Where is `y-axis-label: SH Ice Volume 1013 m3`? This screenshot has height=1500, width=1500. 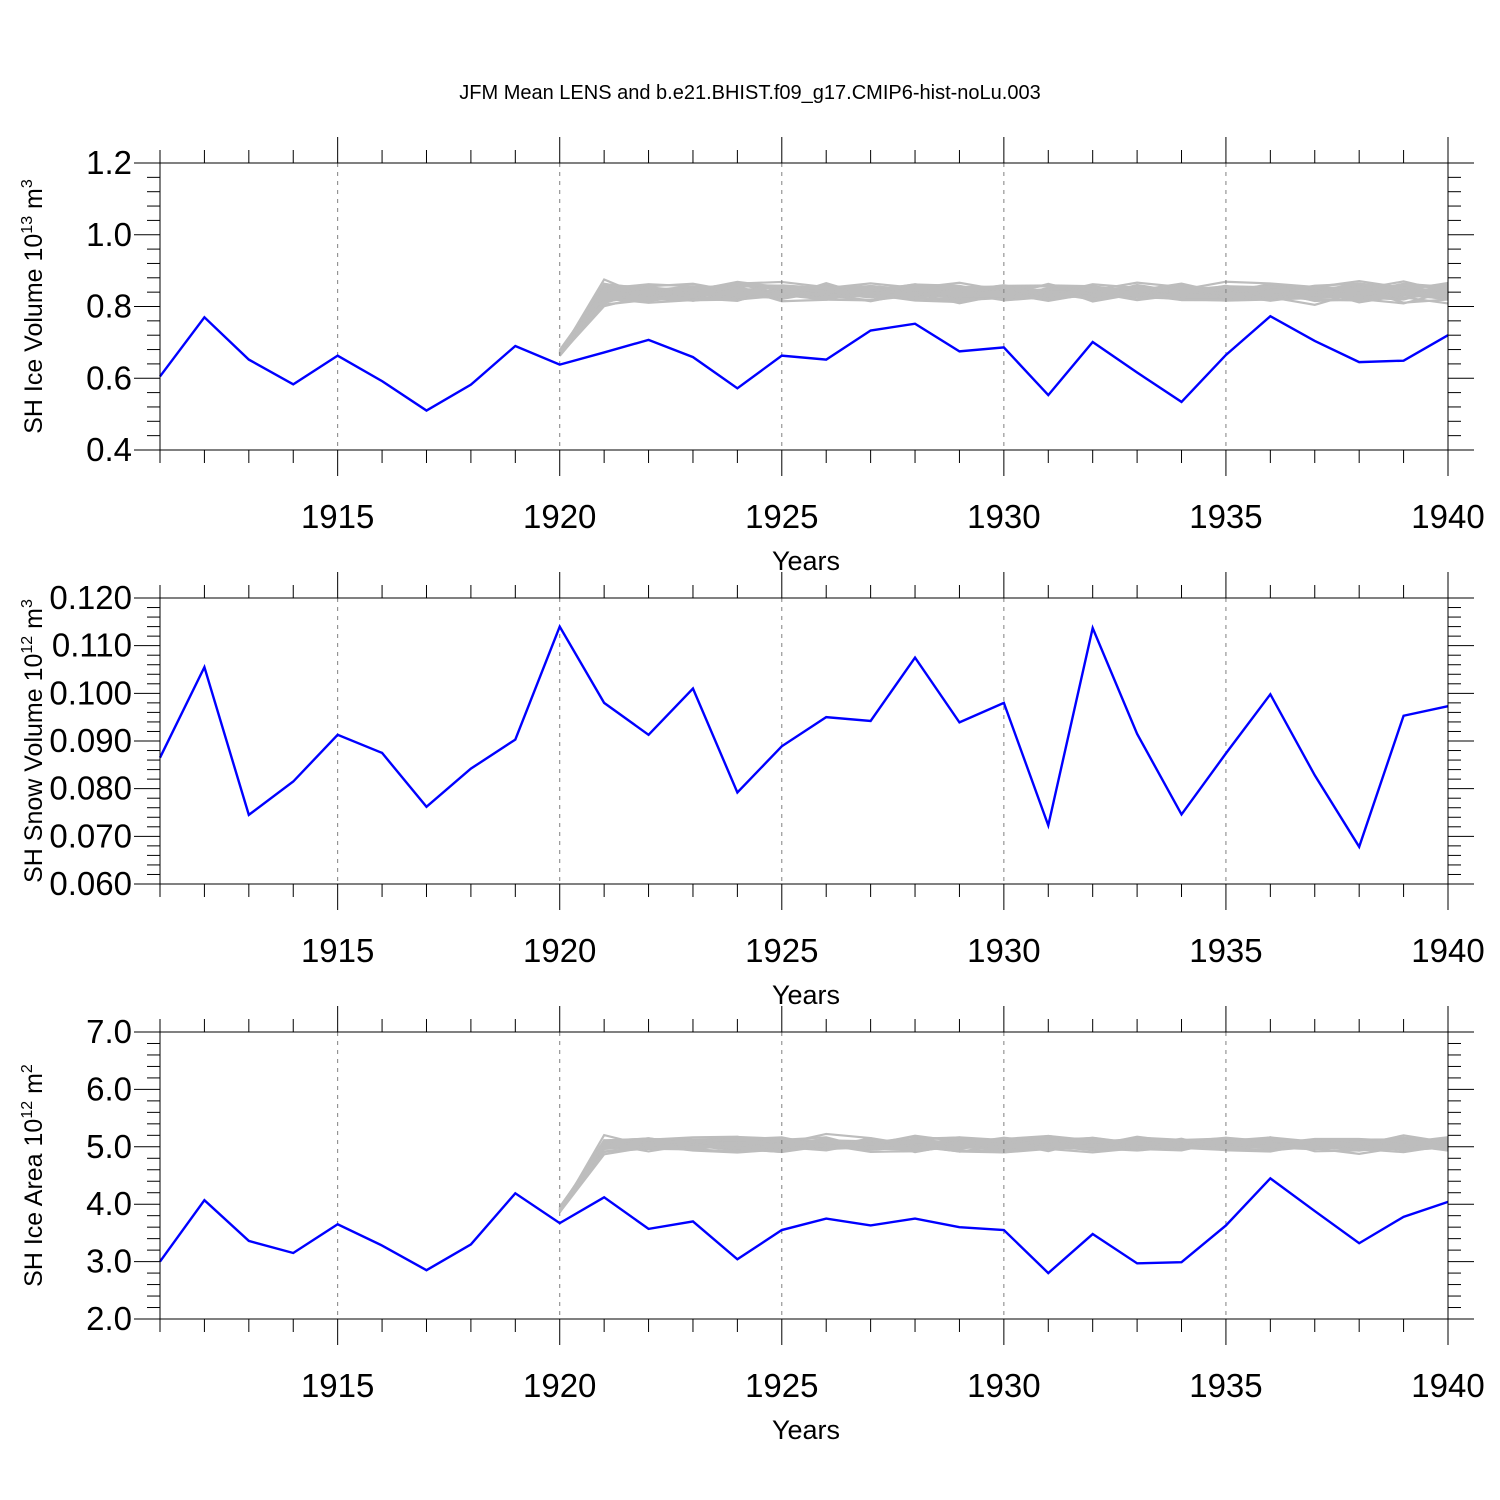
y-axis-label: SH Ice Volume 1013 m3 is located at coordinates (33, 306).